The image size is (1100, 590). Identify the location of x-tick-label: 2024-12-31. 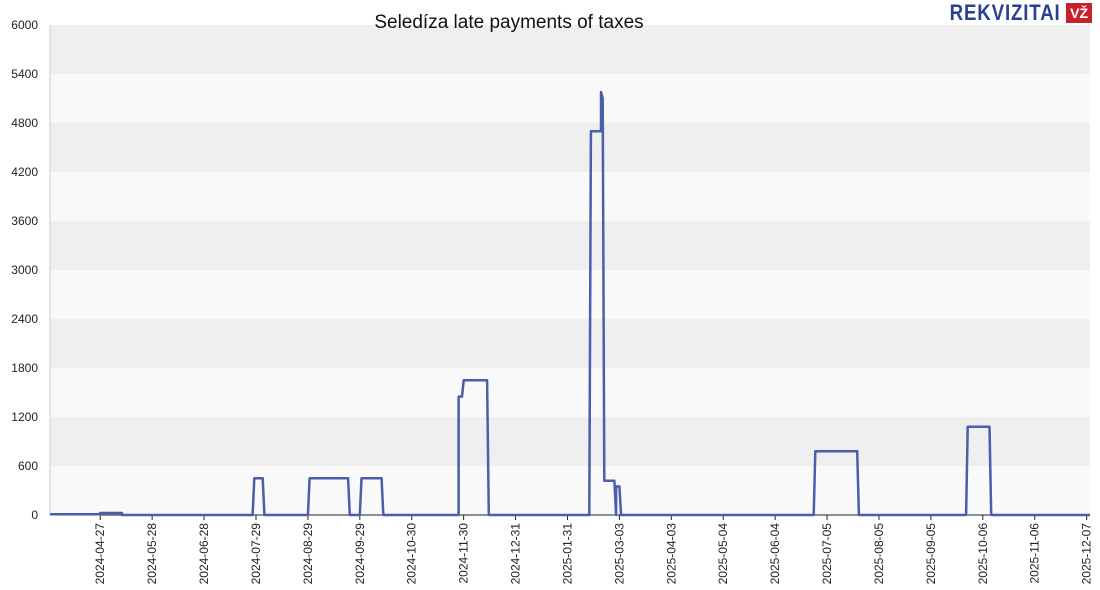
(516, 554).